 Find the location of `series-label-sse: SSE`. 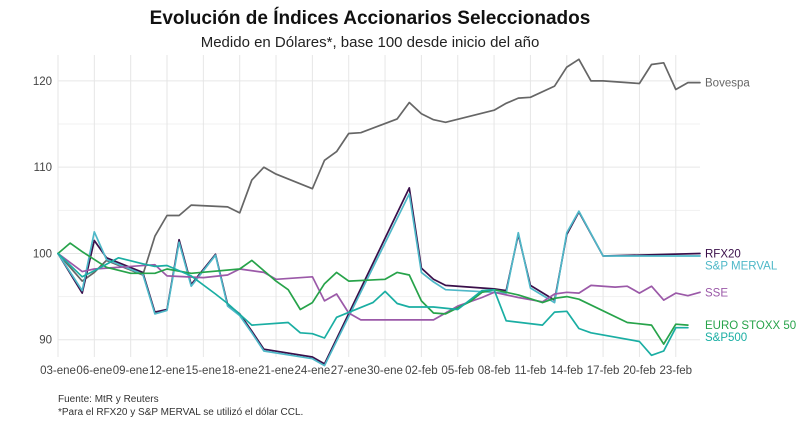

series-label-sse: SSE is located at coordinates (716, 293).